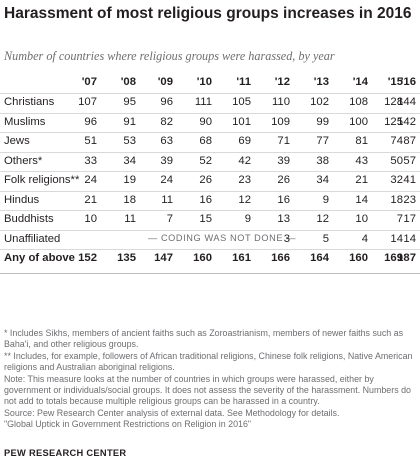 This screenshot has width=420, height=467. What do you see at coordinates (322, 121) in the screenshot?
I see `table-cell: 99` at bounding box center [322, 121].